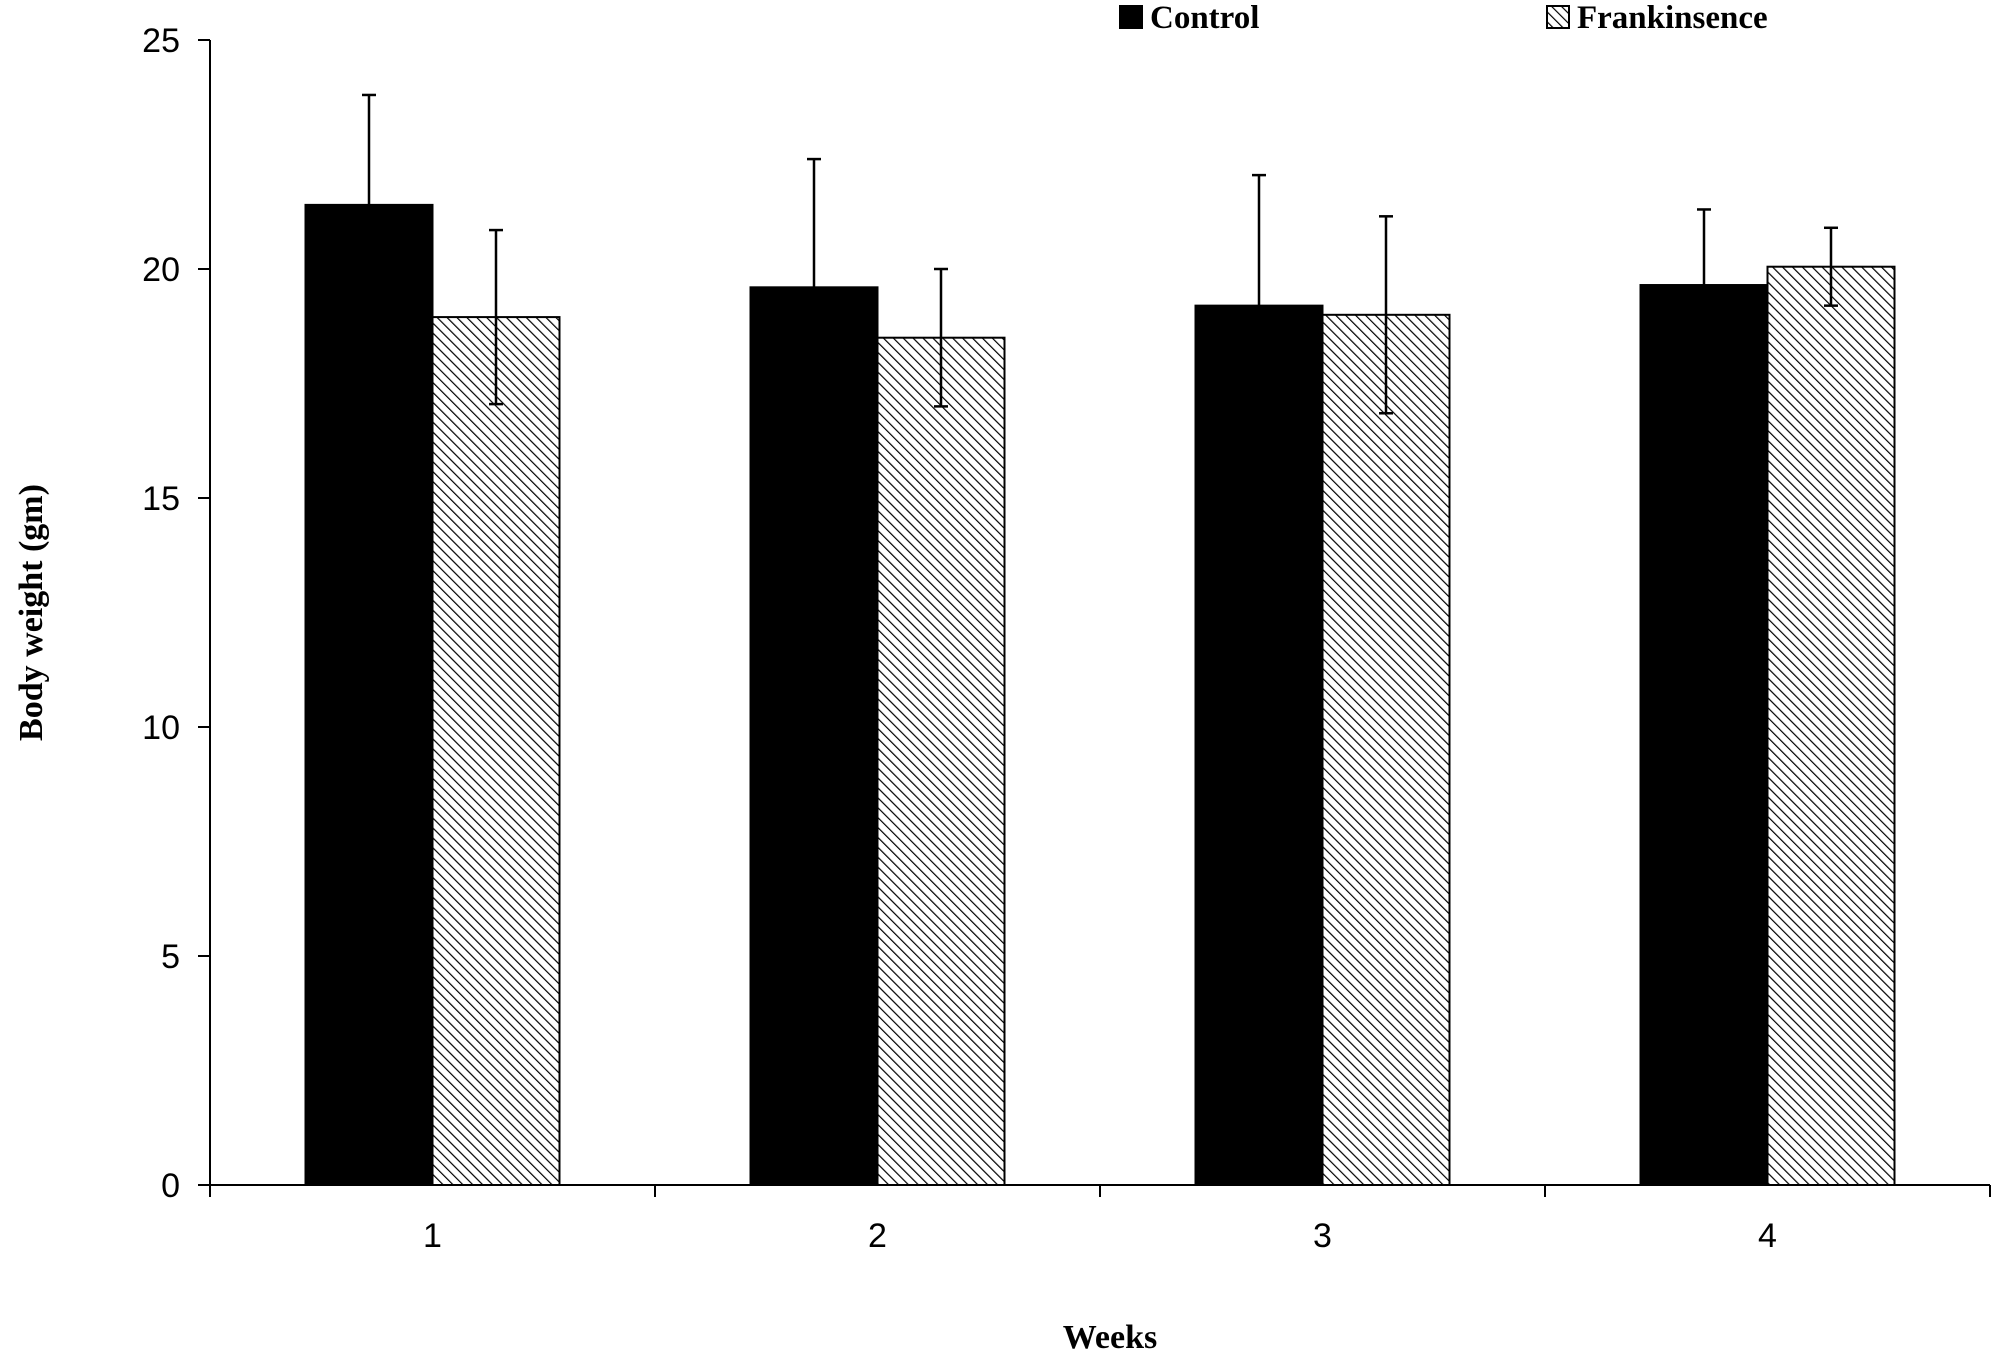 This screenshot has height=1357, width=2000. Describe the element at coordinates (1131, 17) in the screenshot. I see `legend-swatch-control` at that location.